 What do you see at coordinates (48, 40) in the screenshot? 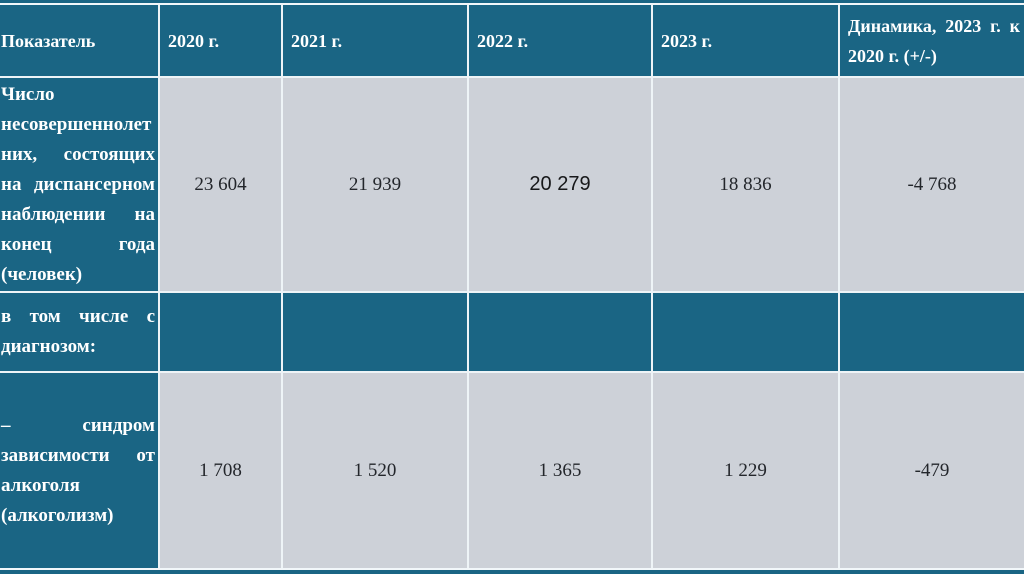
I see `column-header-label: Показатель` at bounding box center [48, 40].